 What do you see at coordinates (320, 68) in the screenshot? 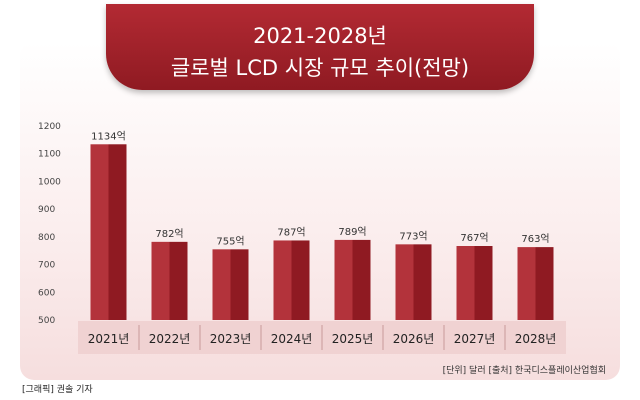
I see `chart-title-line2: 글로벌 LCD 시장 규모 추이(전망)` at bounding box center [320, 68].